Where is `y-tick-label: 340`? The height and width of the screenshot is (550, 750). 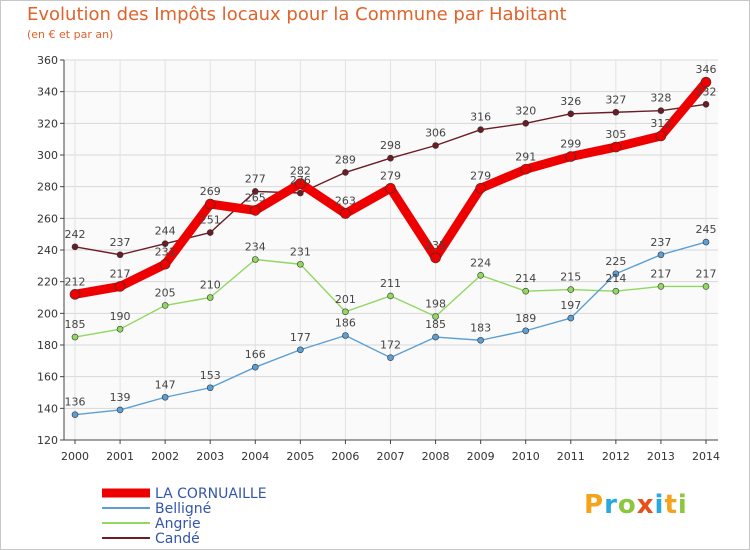 y-tick-label: 340 is located at coordinates (47, 92).